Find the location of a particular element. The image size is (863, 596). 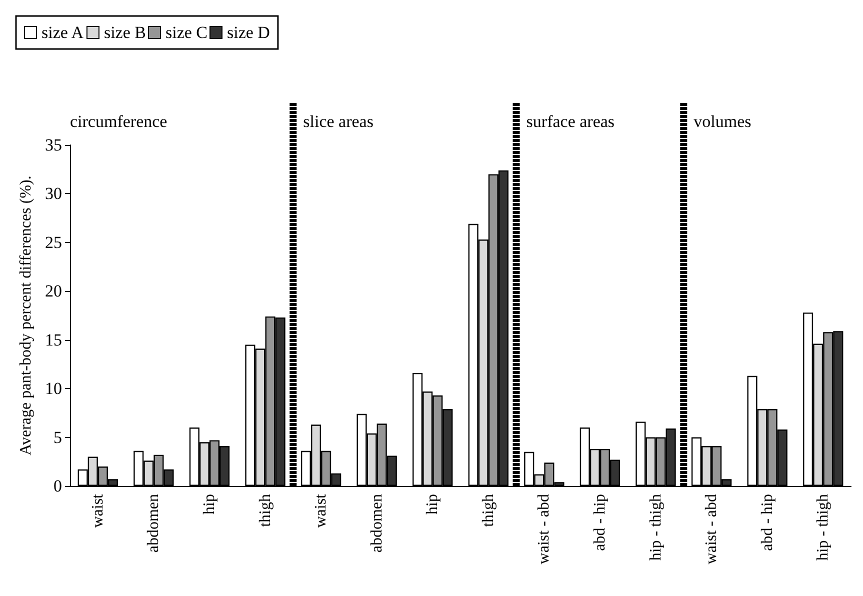

y-tick-label: 25 is located at coordinates (53, 242).